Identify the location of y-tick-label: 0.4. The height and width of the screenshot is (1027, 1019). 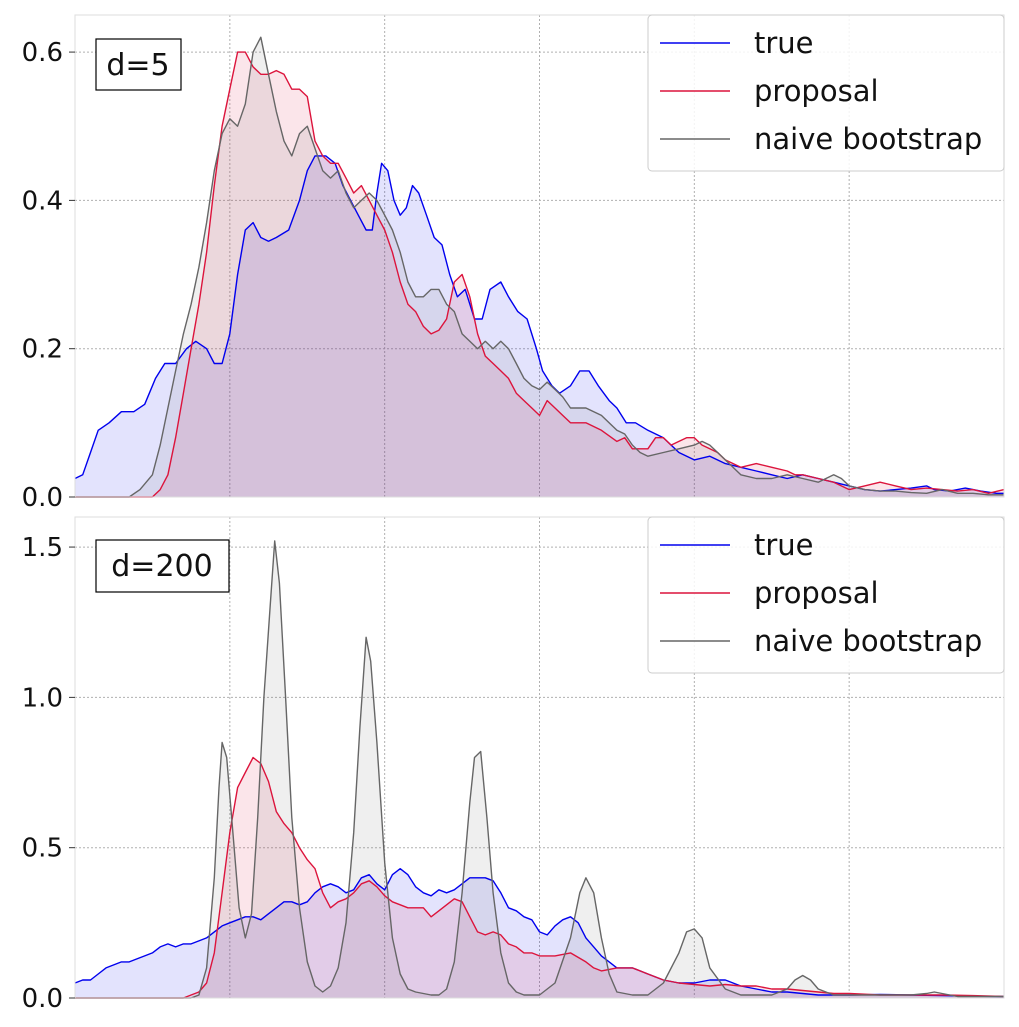
(42, 201).